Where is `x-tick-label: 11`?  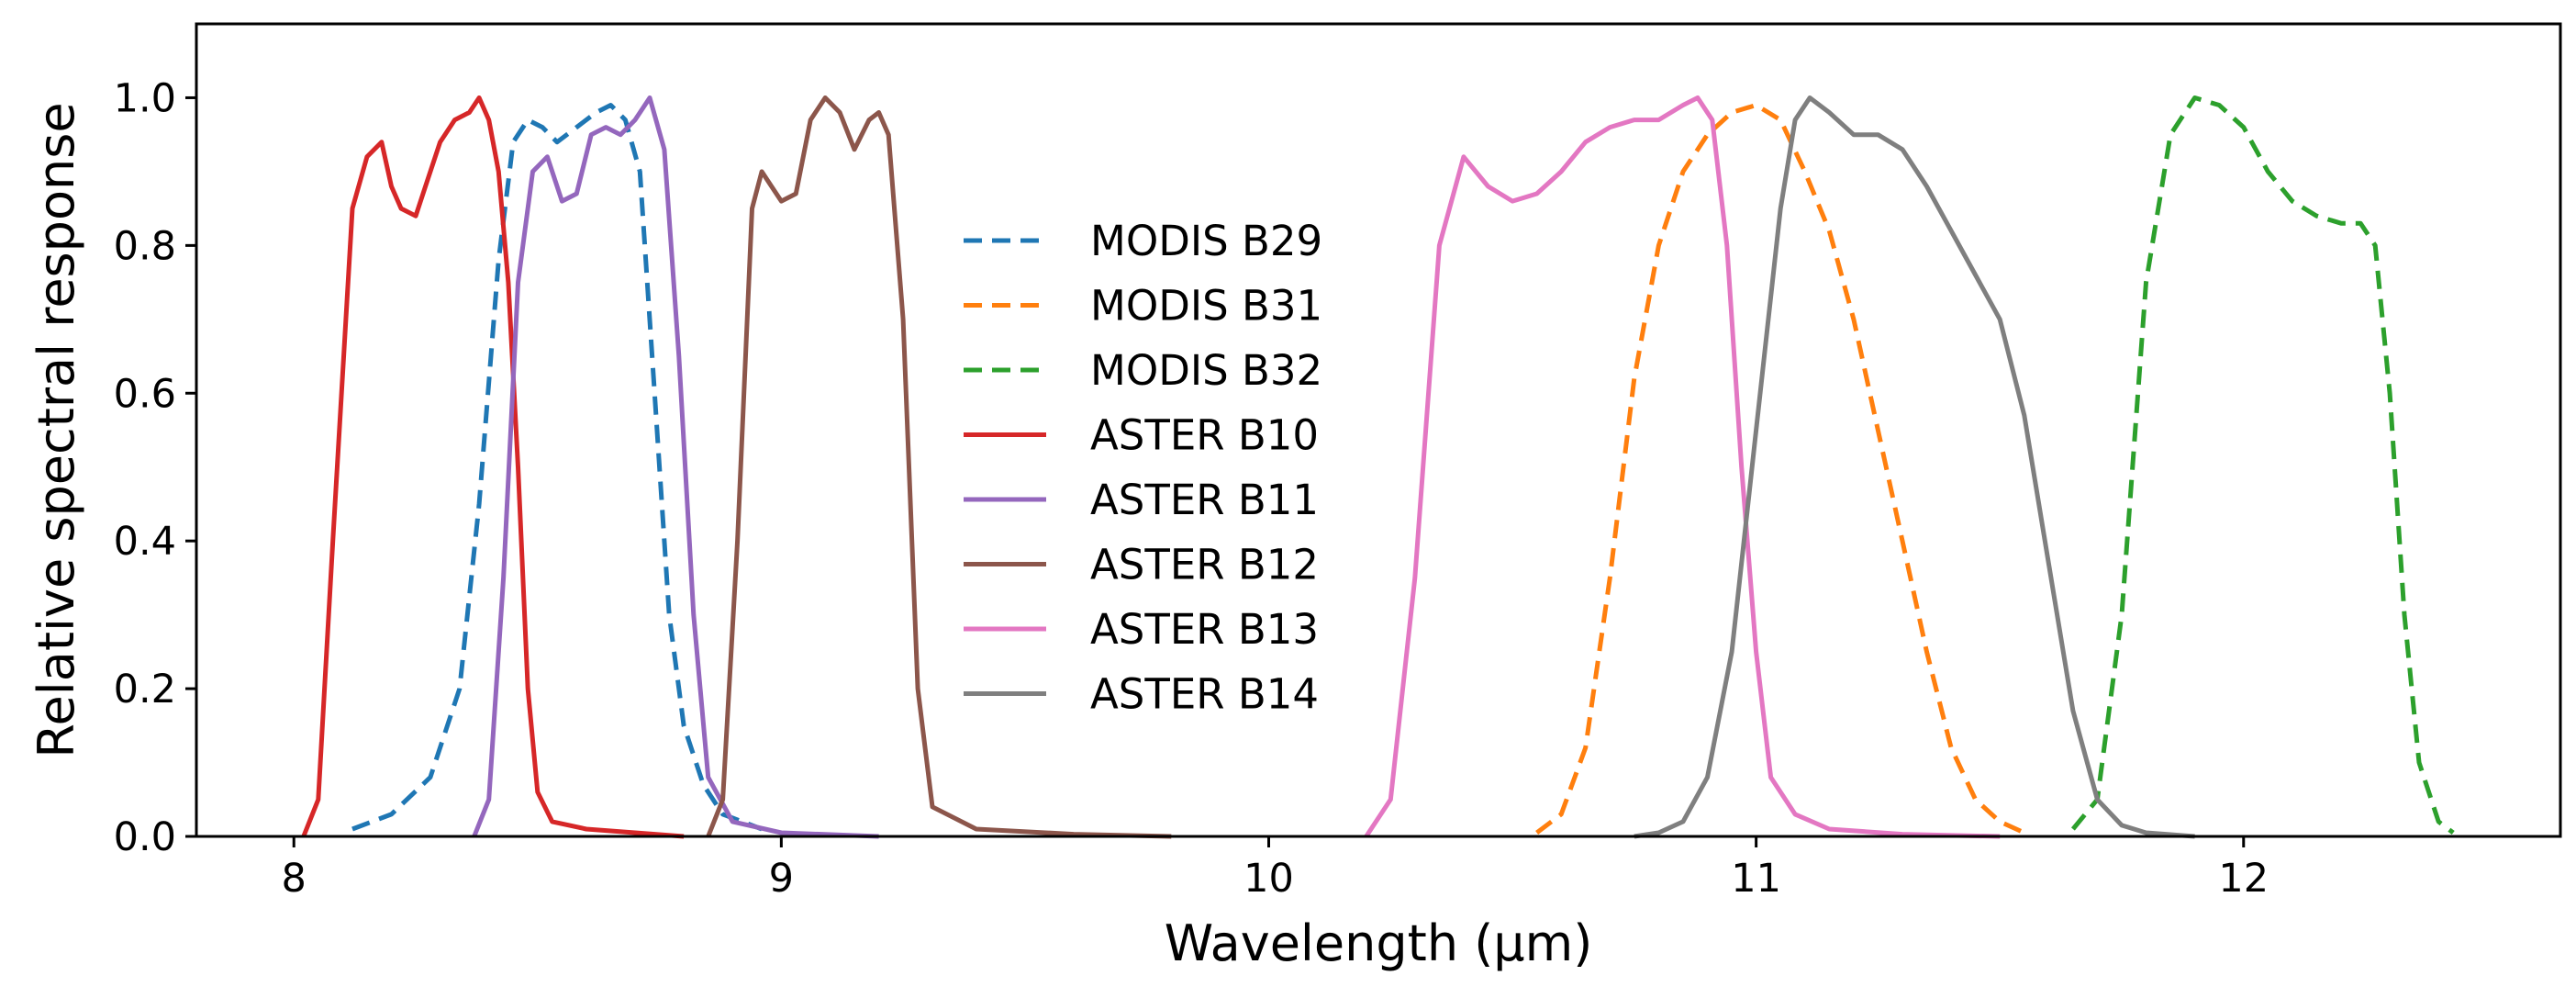 x-tick-label: 11 is located at coordinates (1756, 879).